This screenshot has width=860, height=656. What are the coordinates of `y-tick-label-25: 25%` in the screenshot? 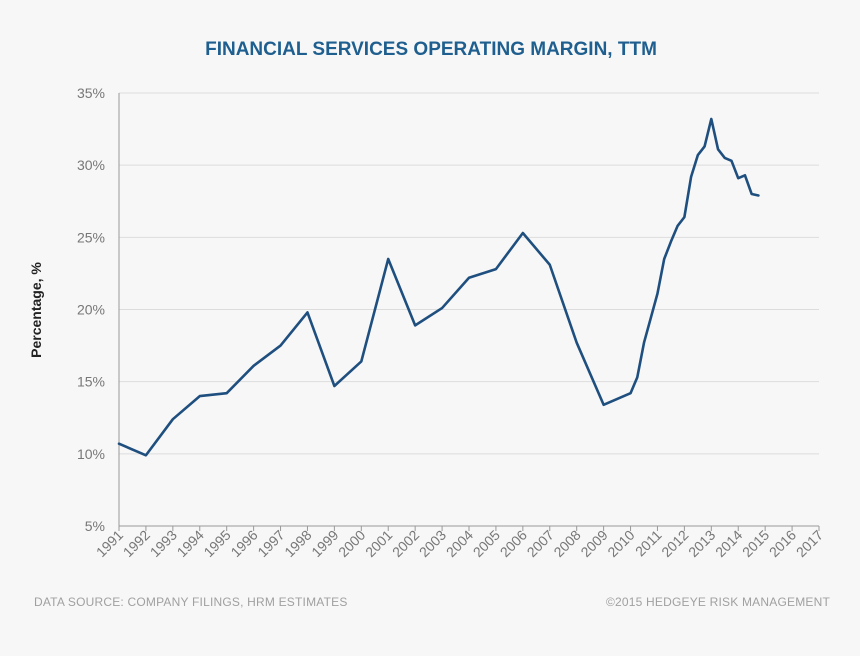 It's located at (91, 237).